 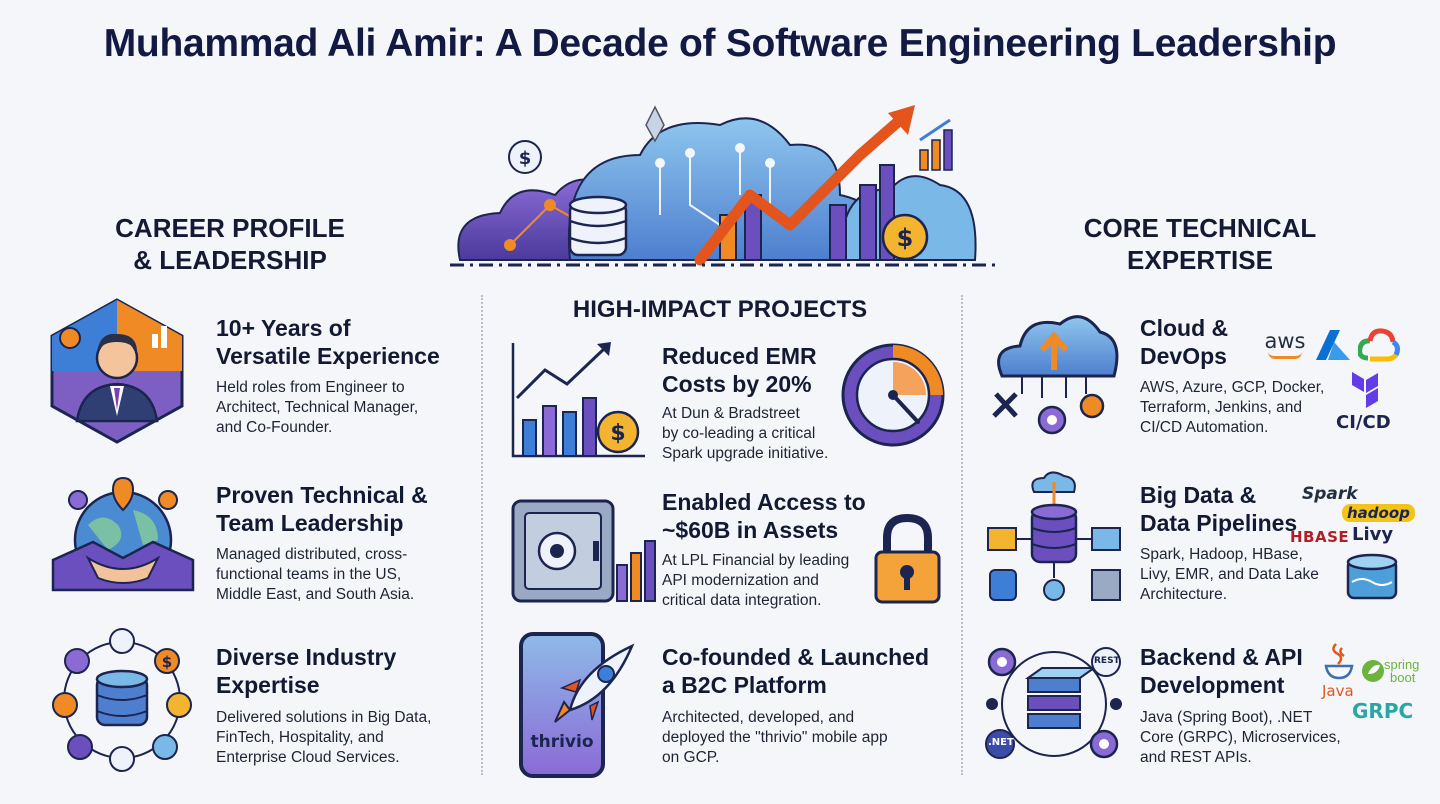 What do you see at coordinates (1333, 345) in the screenshot?
I see `azure-logo-icon` at bounding box center [1333, 345].